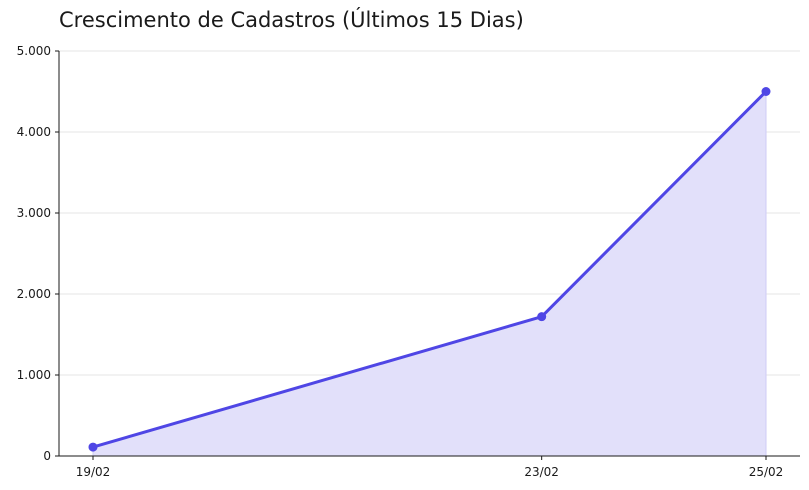  Describe the element at coordinates (34, 213) in the screenshot. I see `y-tick-label: 3.000` at that location.